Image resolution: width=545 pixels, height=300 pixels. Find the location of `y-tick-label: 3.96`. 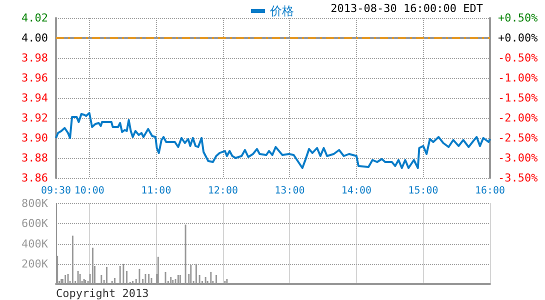

y-tick-label: 3.96 is located at coordinates (35, 78).